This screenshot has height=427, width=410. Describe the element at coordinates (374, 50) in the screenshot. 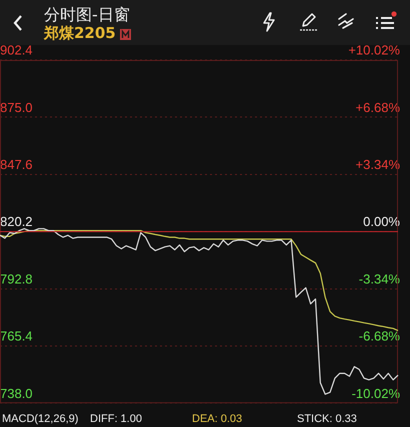

I see `y2-tick-label: +10.02%` at that location.